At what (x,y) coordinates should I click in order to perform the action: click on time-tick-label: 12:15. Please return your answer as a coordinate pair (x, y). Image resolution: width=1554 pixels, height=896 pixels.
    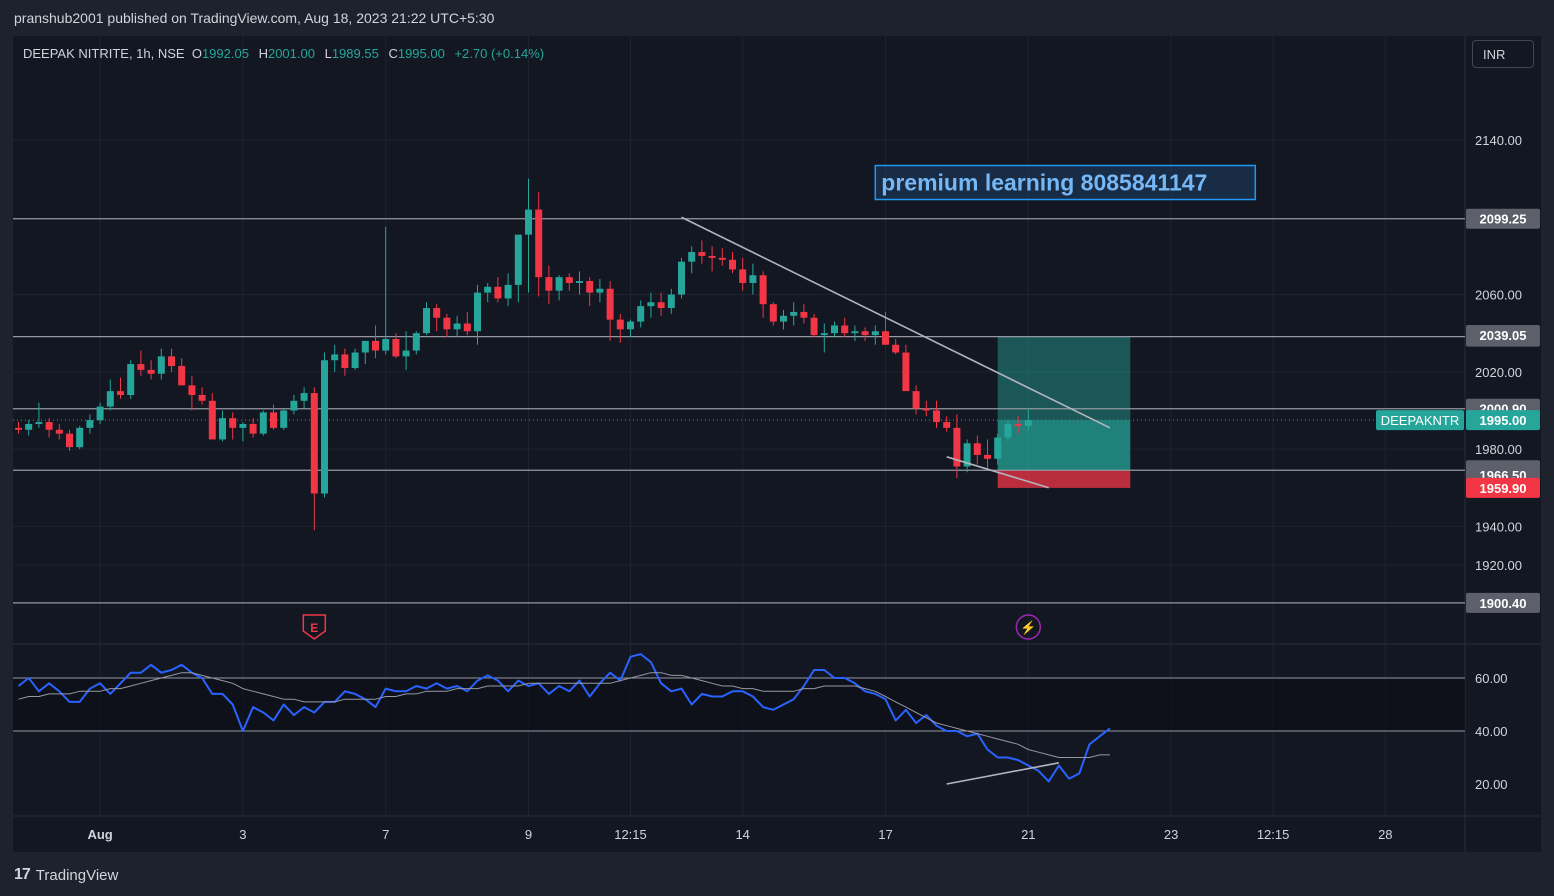
    Looking at the image, I should click on (1273, 834).